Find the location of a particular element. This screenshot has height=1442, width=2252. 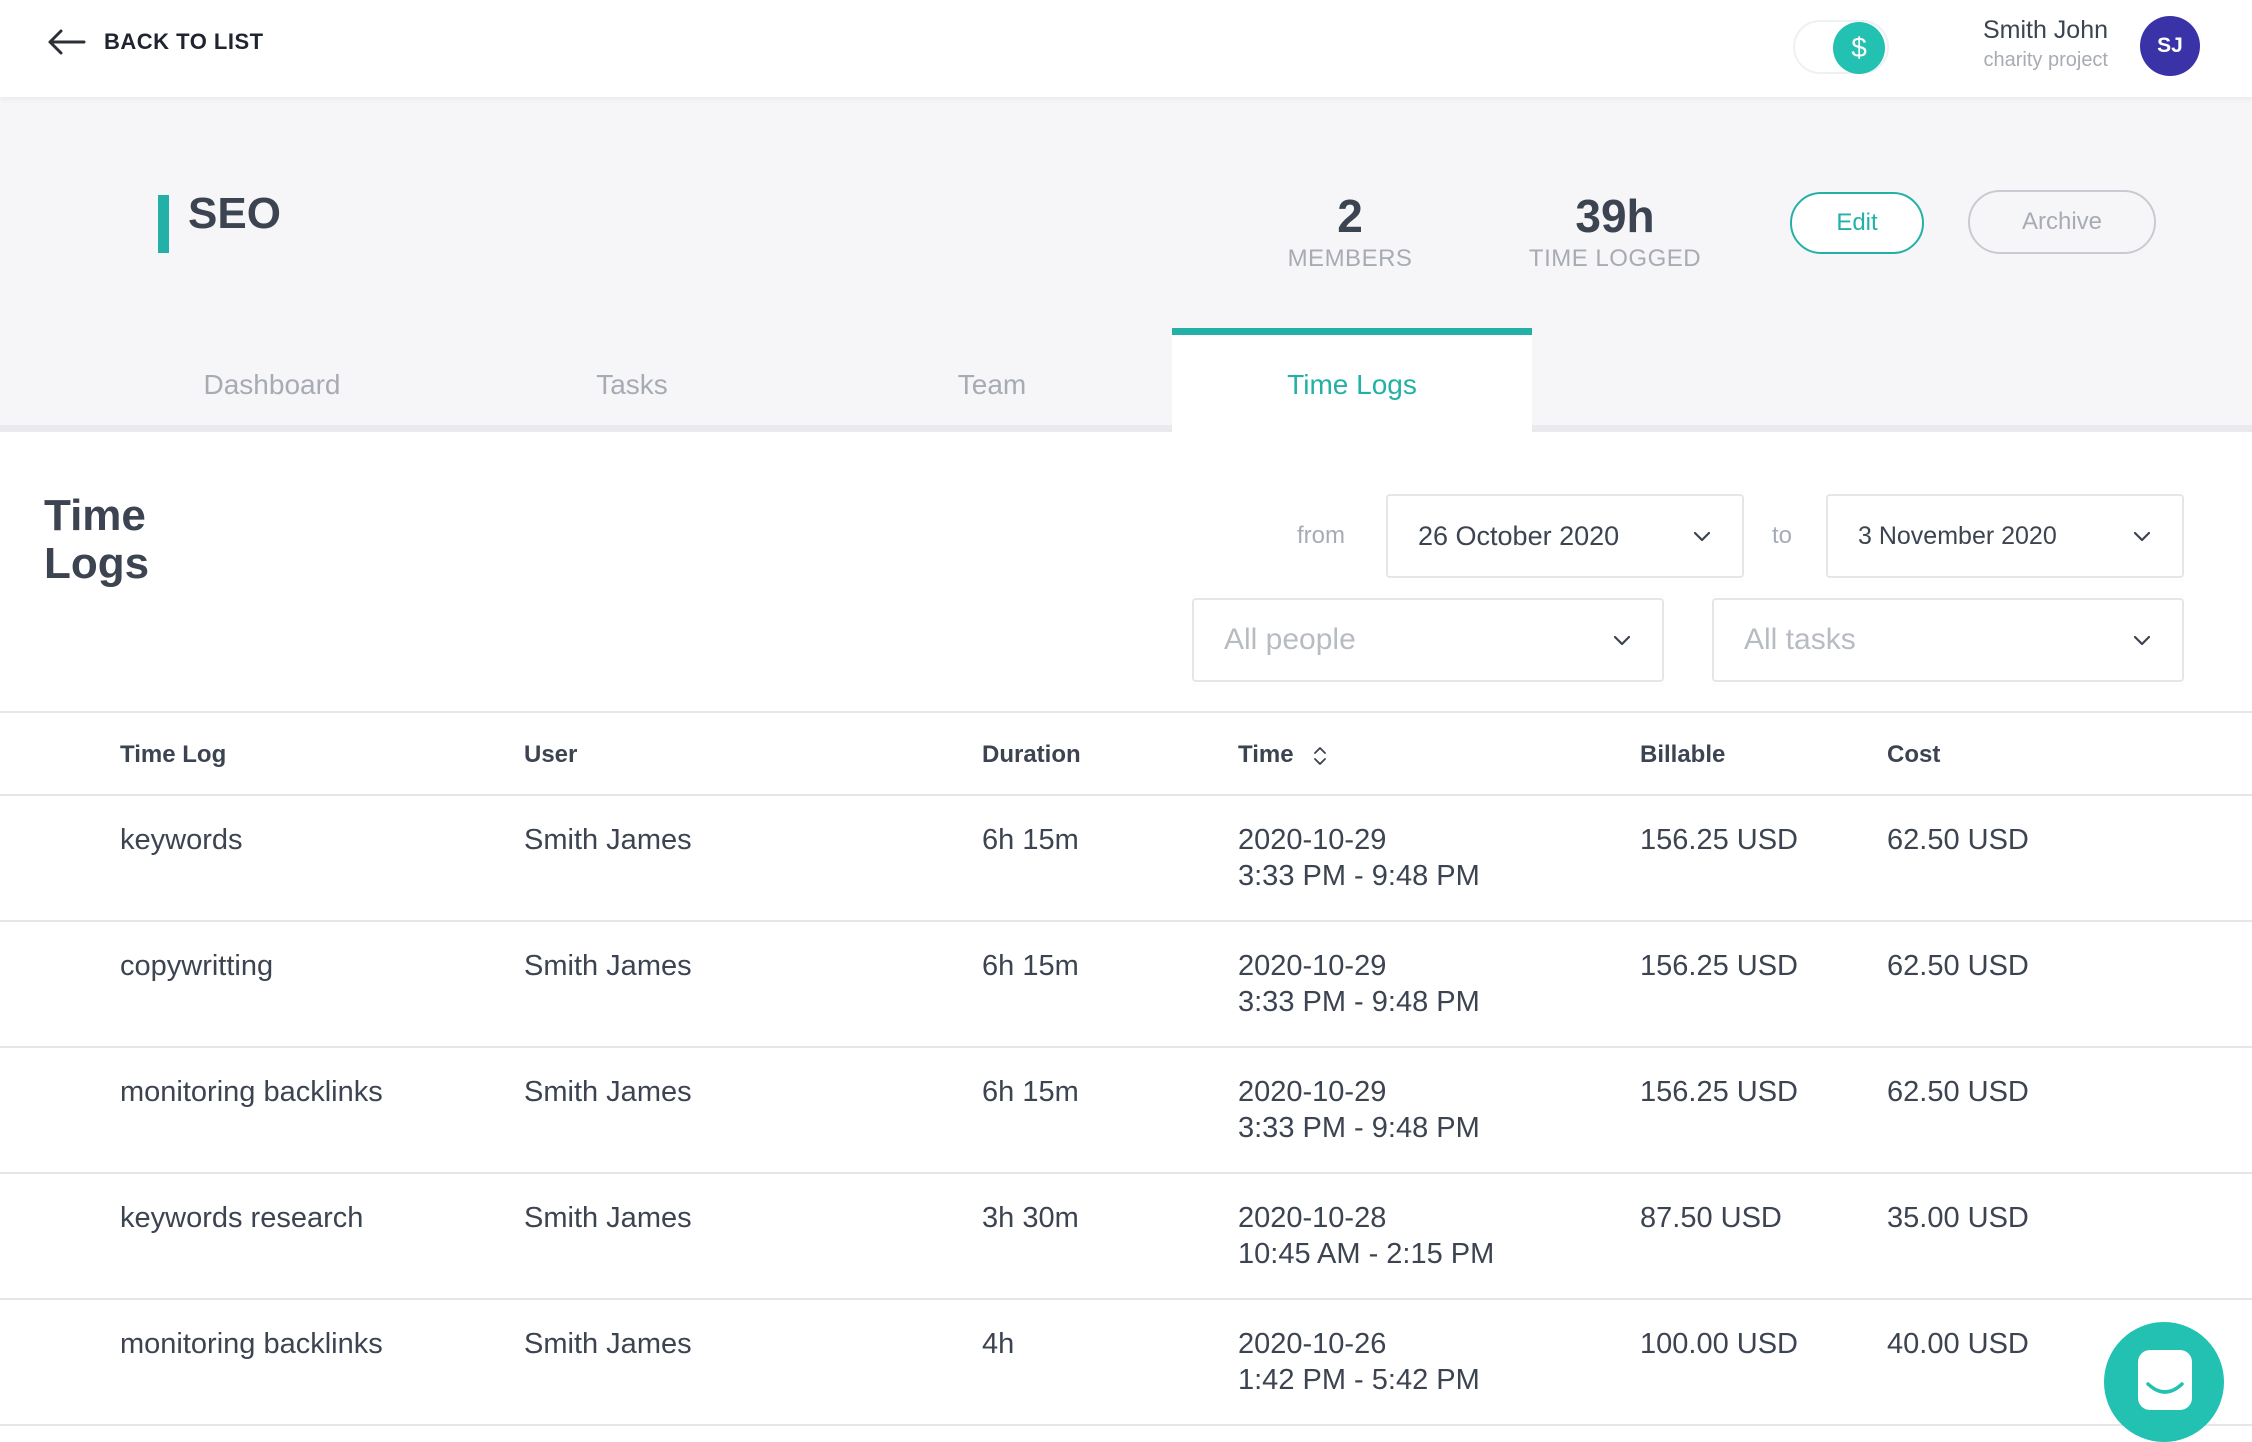

people-filter-placeholder: All people is located at coordinates (1290, 639).